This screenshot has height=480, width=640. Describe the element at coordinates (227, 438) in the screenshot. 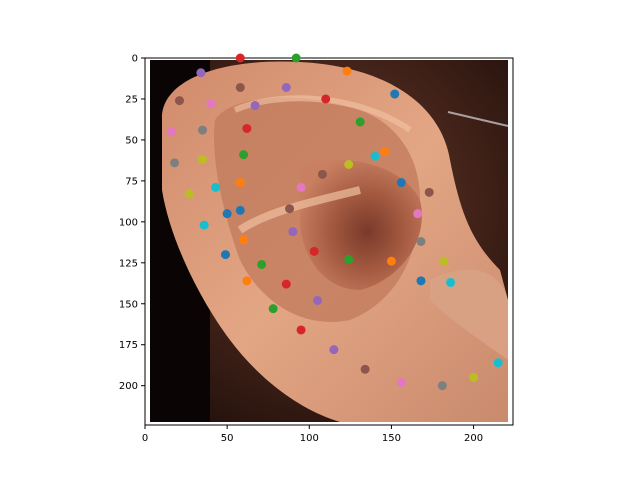

I see `x-tick-label: 50` at that location.